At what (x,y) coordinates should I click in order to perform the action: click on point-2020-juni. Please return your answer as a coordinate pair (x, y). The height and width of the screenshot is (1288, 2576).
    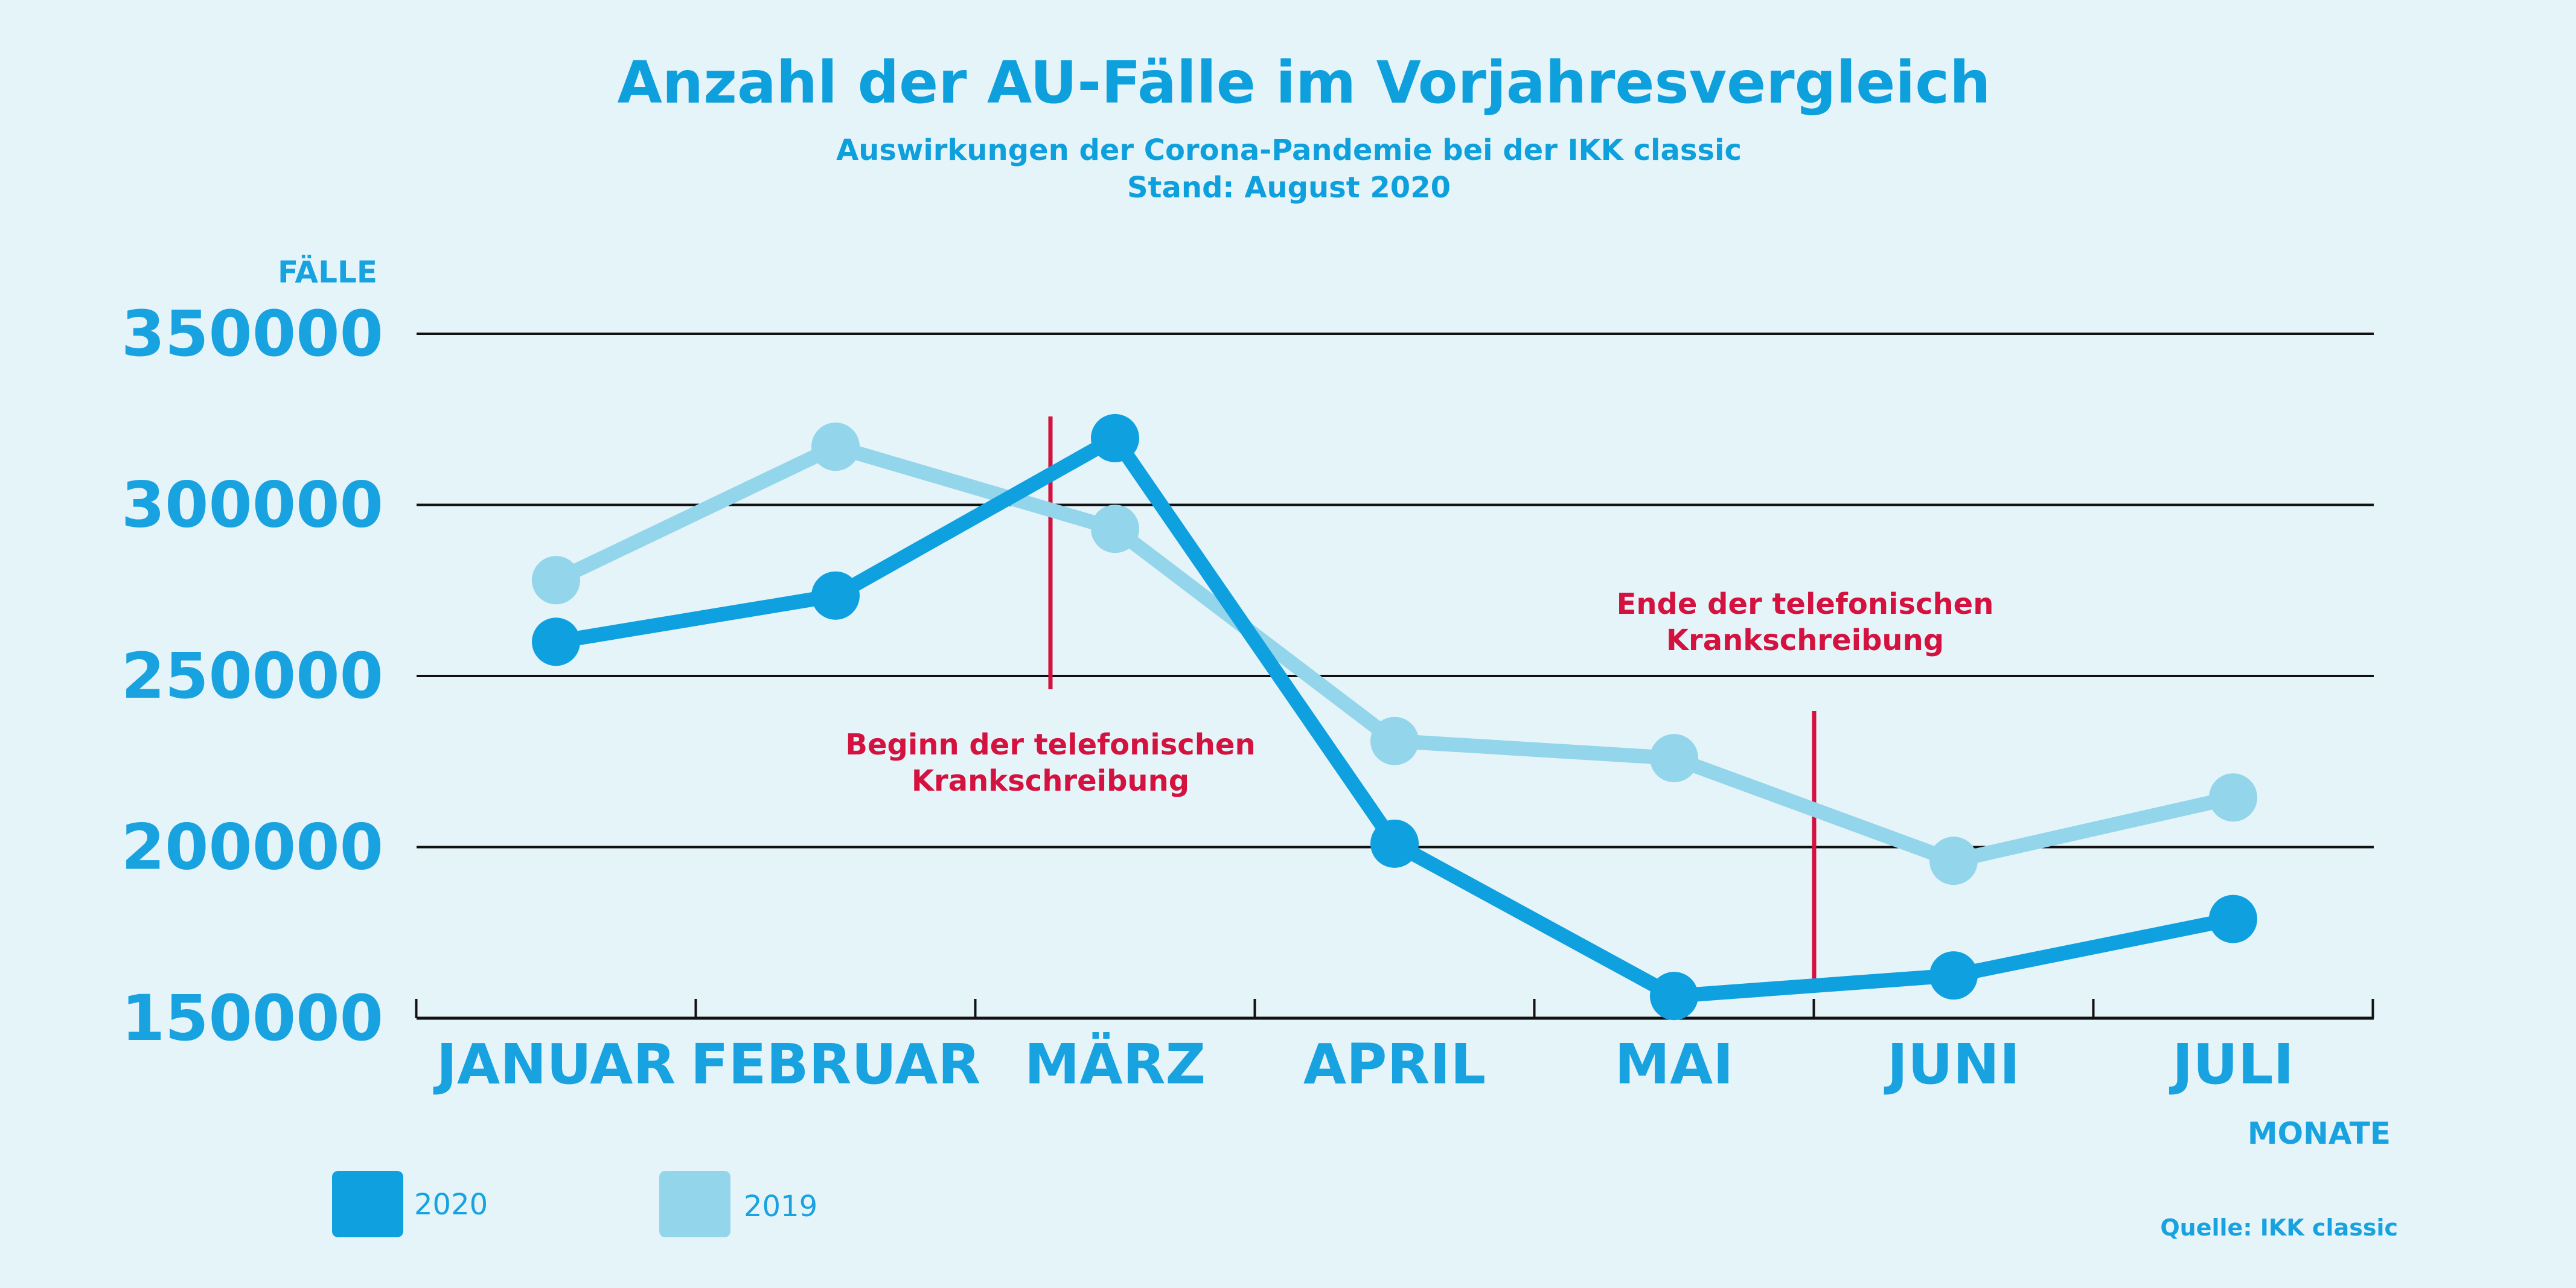
    Looking at the image, I should click on (1953, 975).